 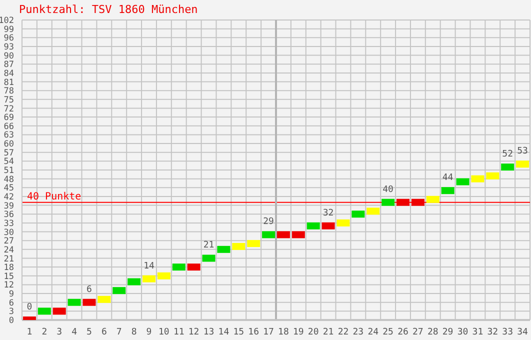 I want to click on y-tick-label: 81, so click(x=9, y=83).